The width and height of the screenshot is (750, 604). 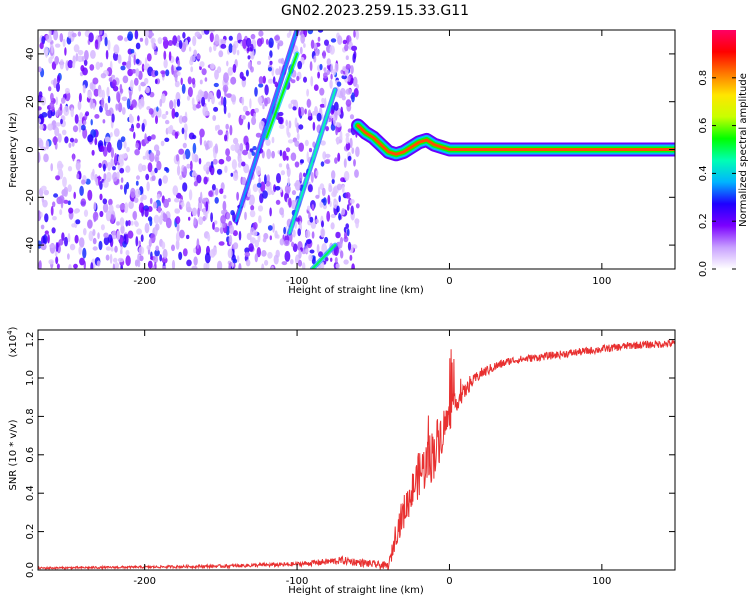 I want to click on snr-y-tick-label: 0.4, so click(x=30, y=493).